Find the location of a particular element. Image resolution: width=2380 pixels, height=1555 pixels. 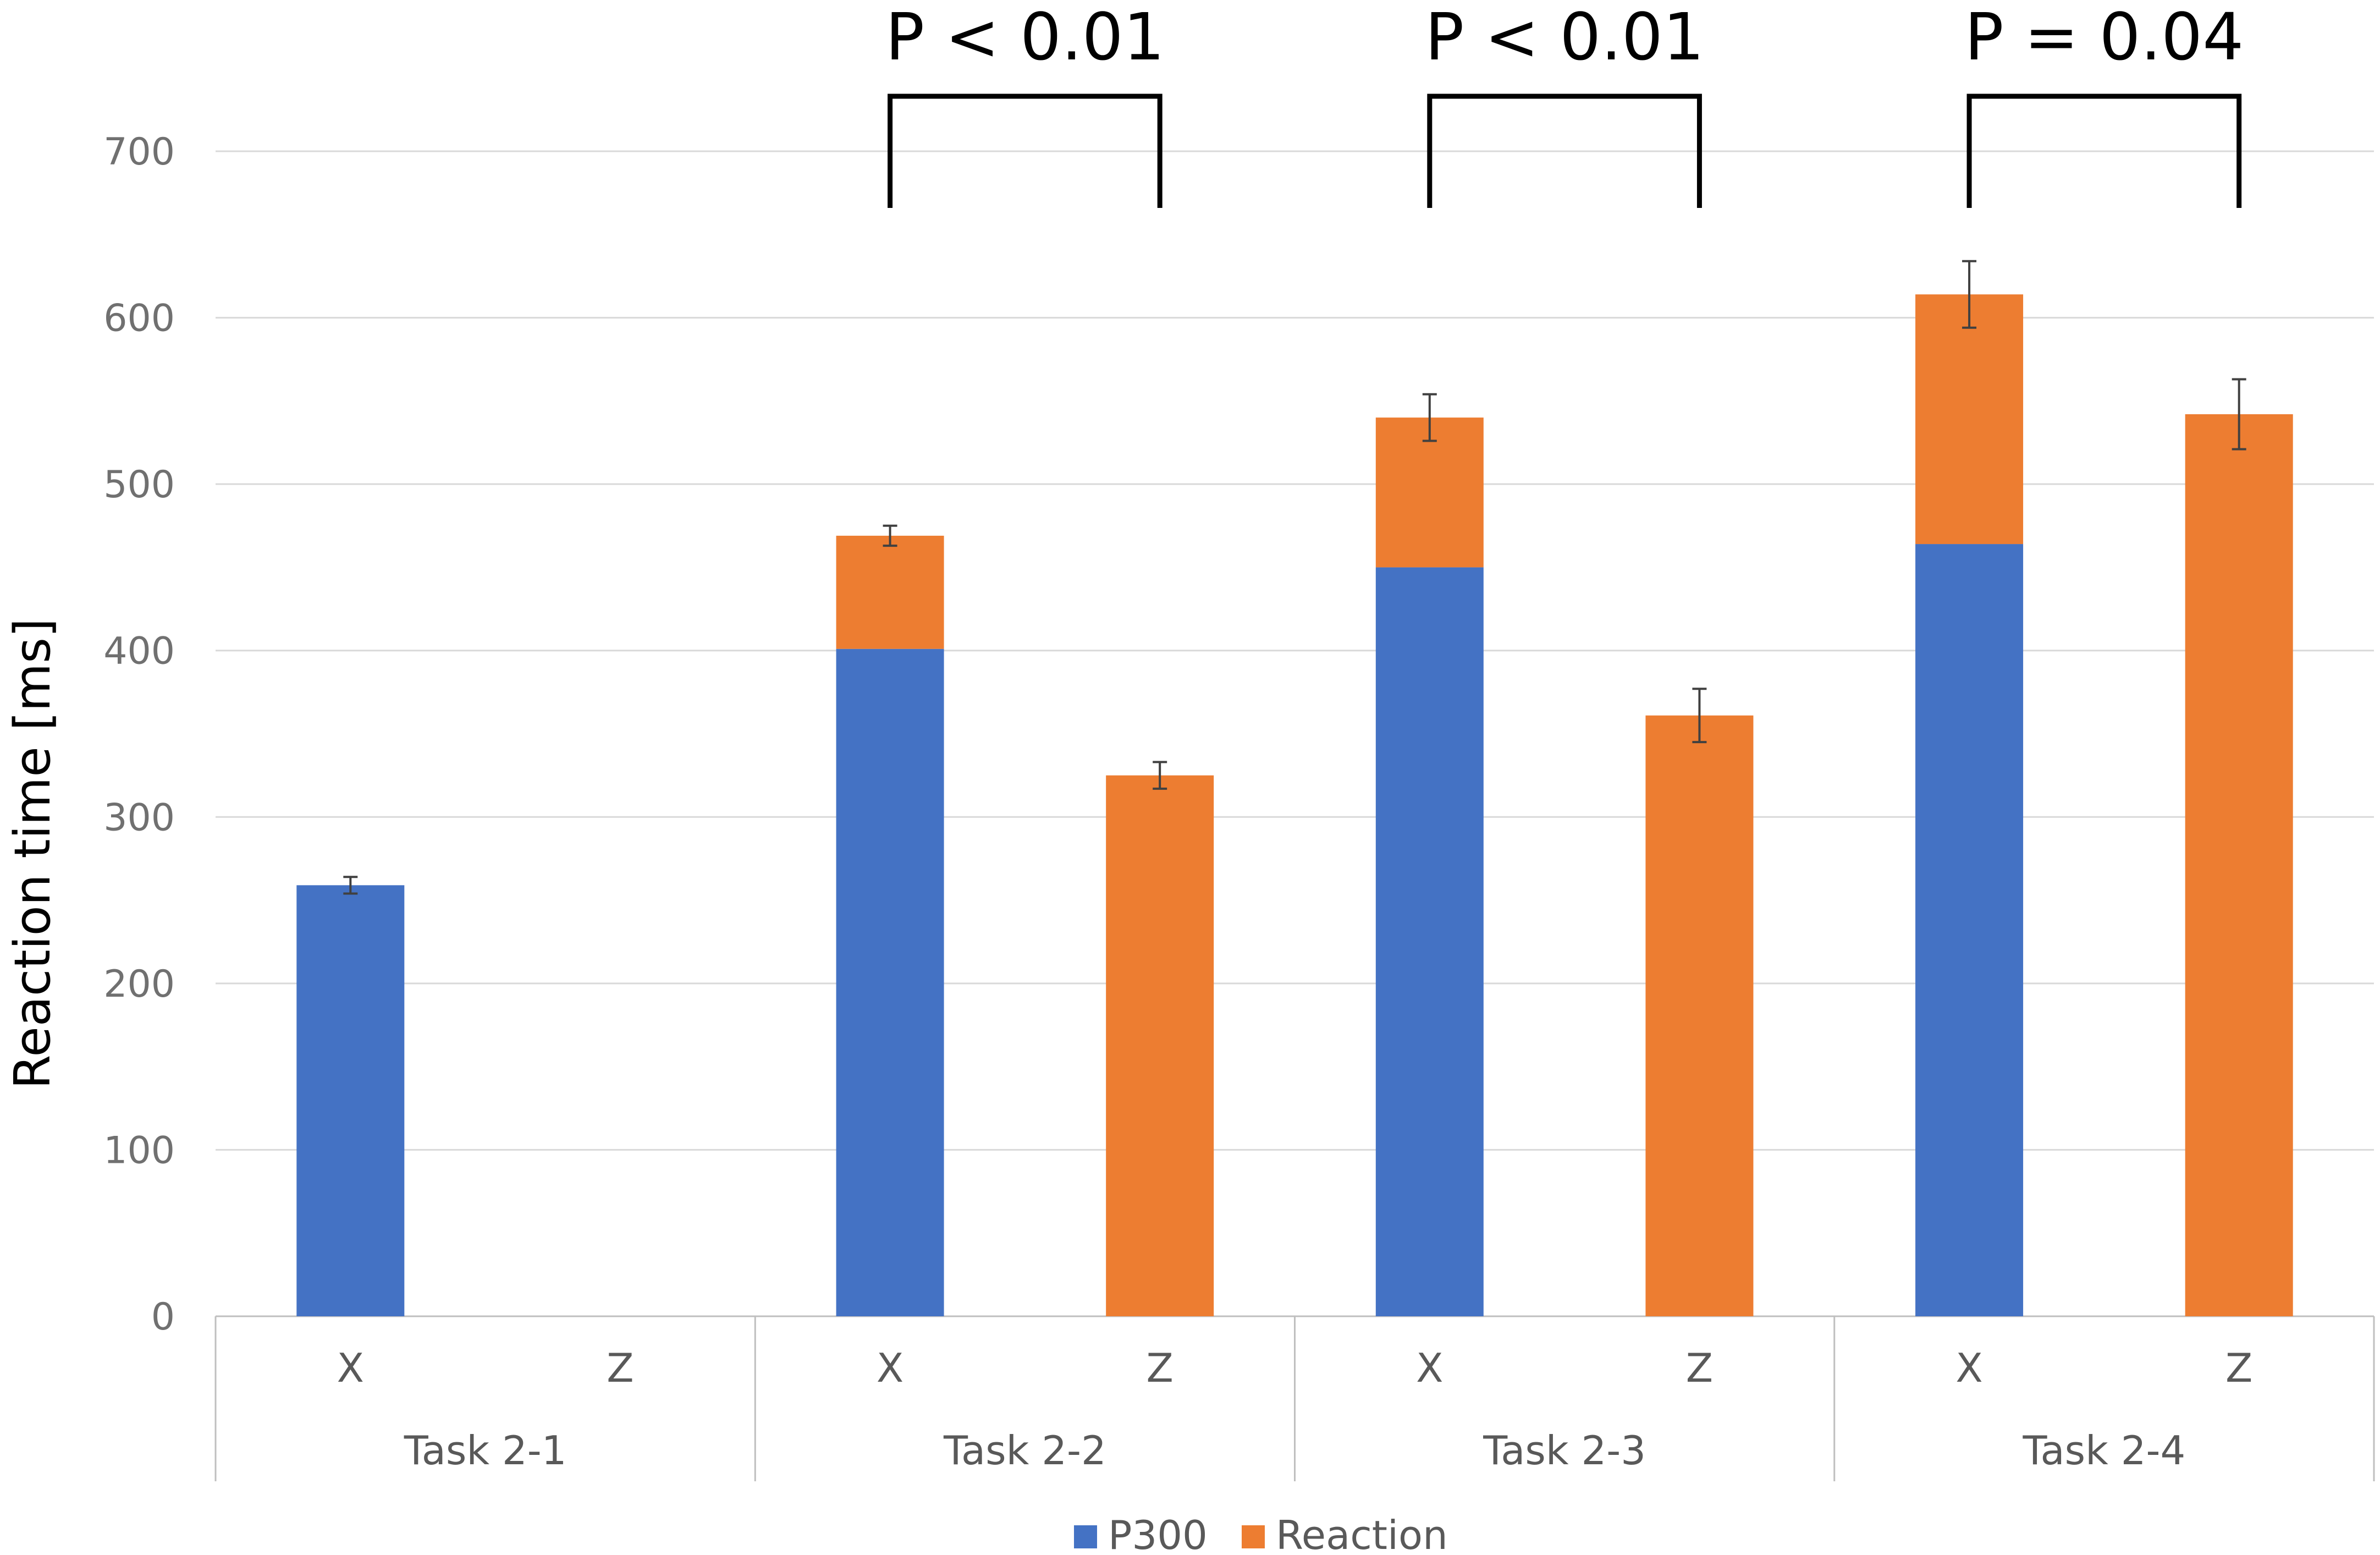

legend: P300 Reaction is located at coordinates (1261, 1533).